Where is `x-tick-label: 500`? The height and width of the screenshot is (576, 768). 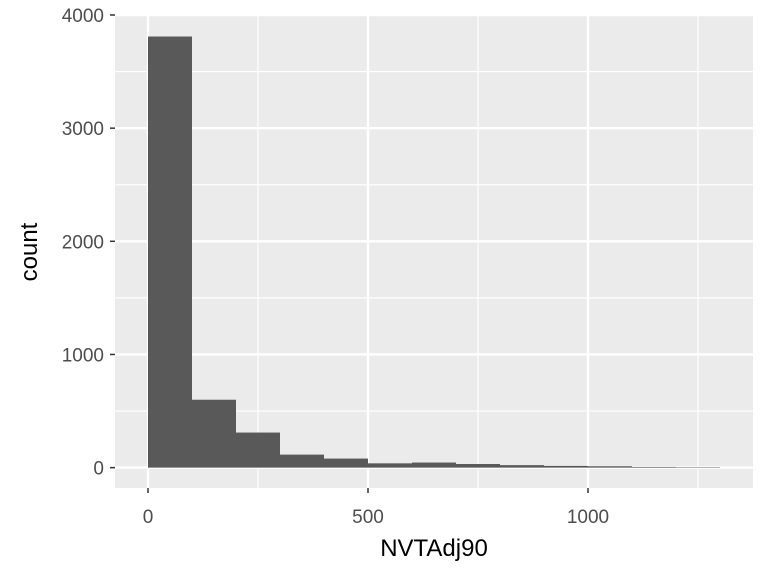 x-tick-label: 500 is located at coordinates (368, 517).